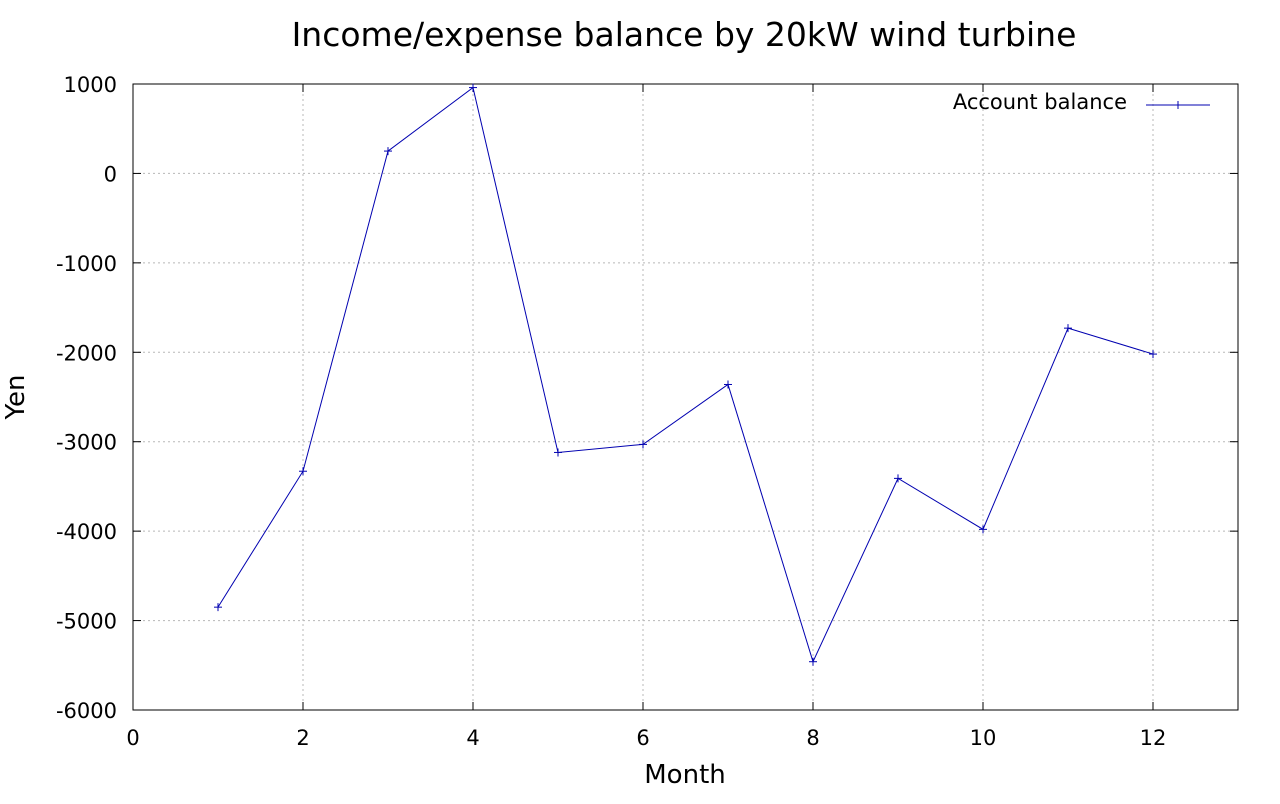 Image resolution: width=1280 pixels, height=804 pixels. What do you see at coordinates (983, 738) in the screenshot?
I see `x-tick-label: 10` at bounding box center [983, 738].